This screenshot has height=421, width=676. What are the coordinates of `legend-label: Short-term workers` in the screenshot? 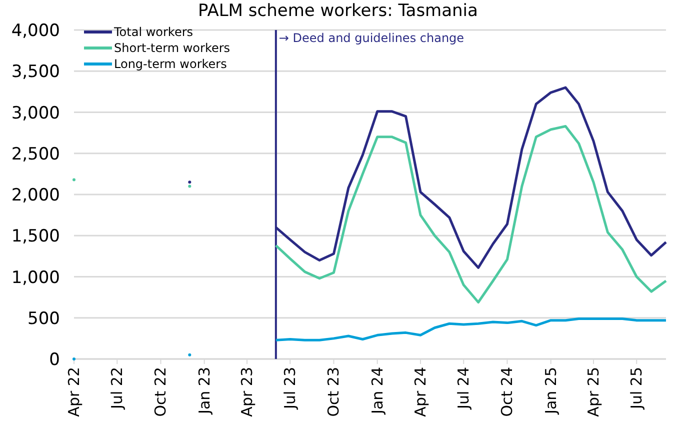 It's located at (172, 48).